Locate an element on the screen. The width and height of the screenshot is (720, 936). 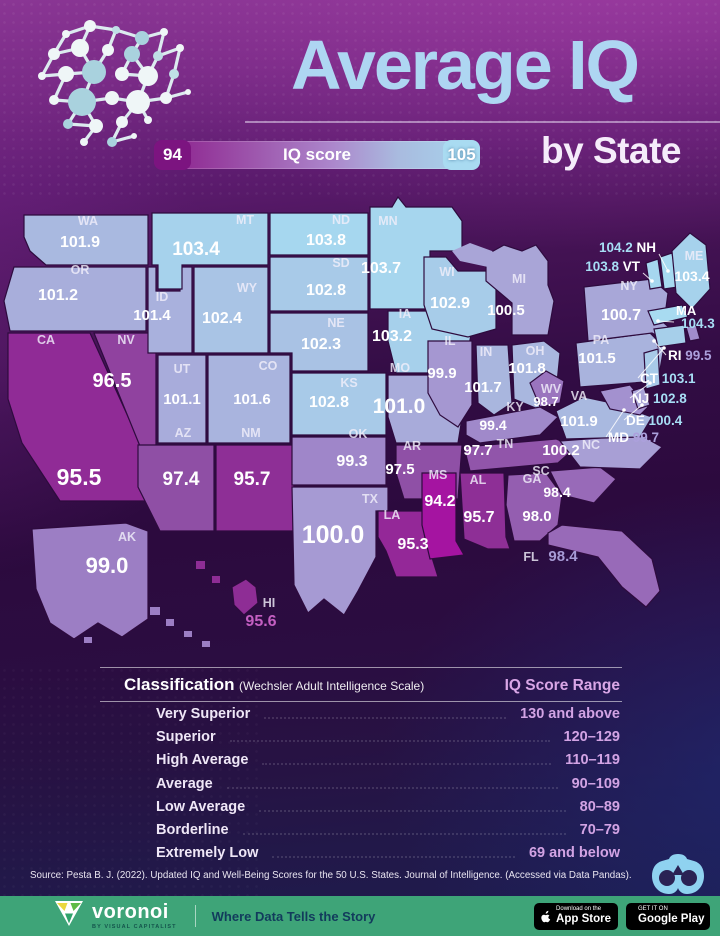
state-abbr-NV: NV is located at coordinates (126, 340).